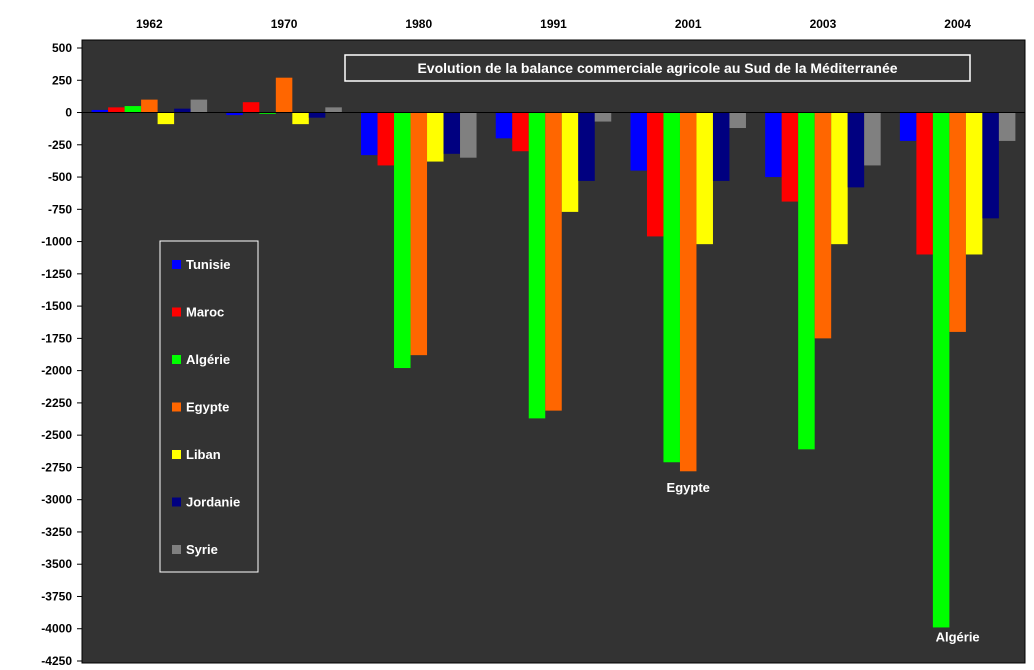 Image resolution: width=1034 pixels, height=670 pixels. What do you see at coordinates (202, 549) in the screenshot?
I see `legend-label: Syrie` at bounding box center [202, 549].